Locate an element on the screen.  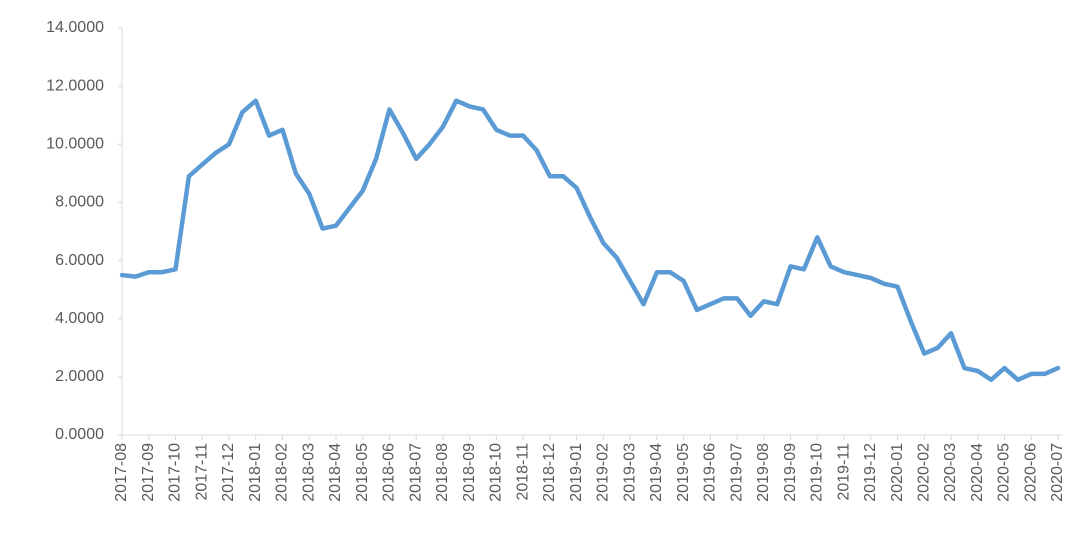
x-tick-label: 2019-03 is located at coordinates (629, 472).